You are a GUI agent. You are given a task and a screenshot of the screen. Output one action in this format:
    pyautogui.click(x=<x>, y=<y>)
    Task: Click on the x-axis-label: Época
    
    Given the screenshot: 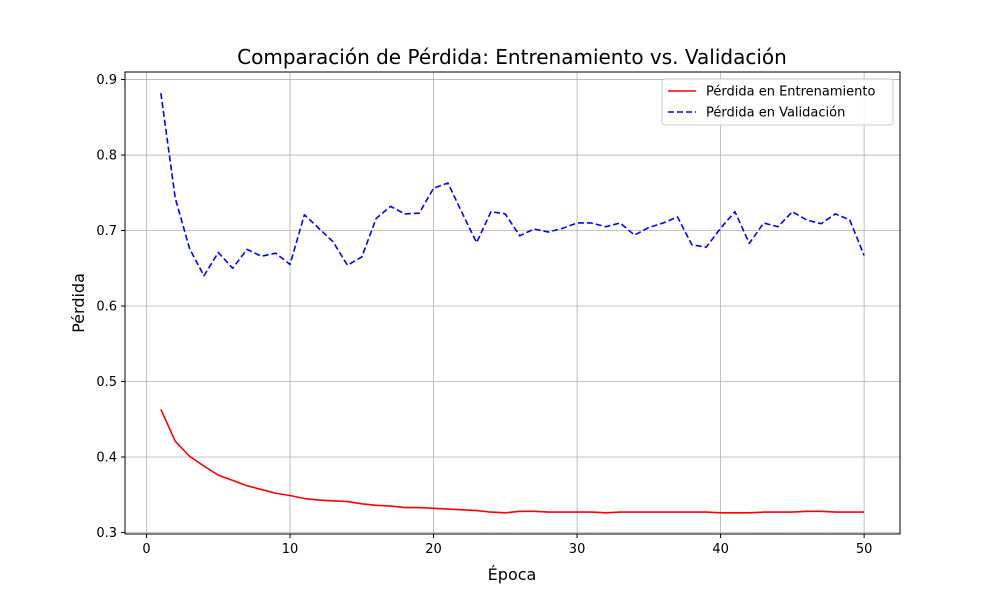 What is the action you would take?
    pyautogui.click(x=512, y=574)
    